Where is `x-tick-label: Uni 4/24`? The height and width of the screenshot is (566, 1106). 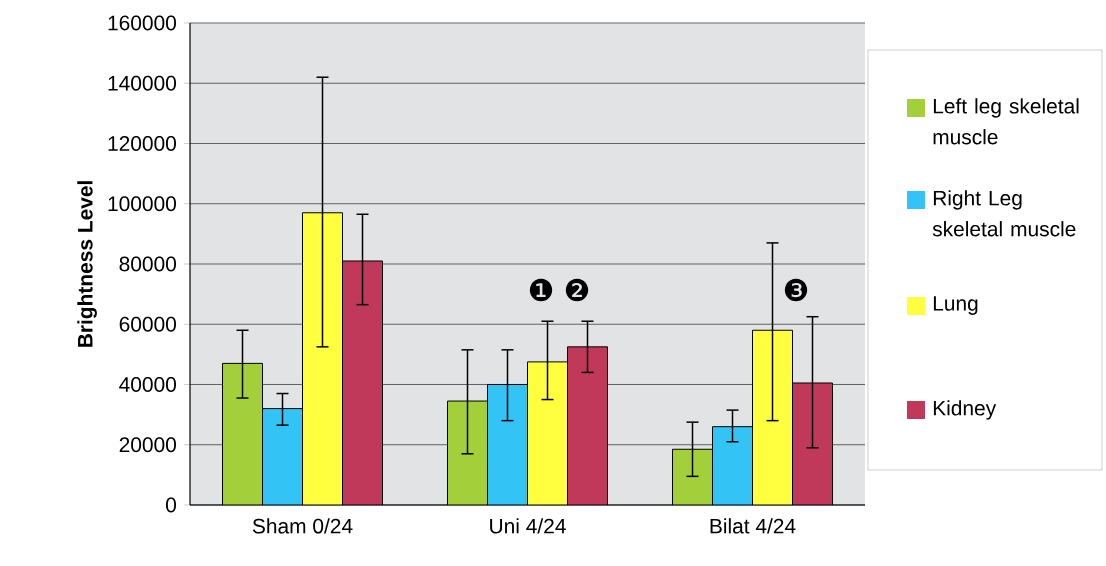
x-tick-label: Uni 4/24 is located at coordinates (528, 526).